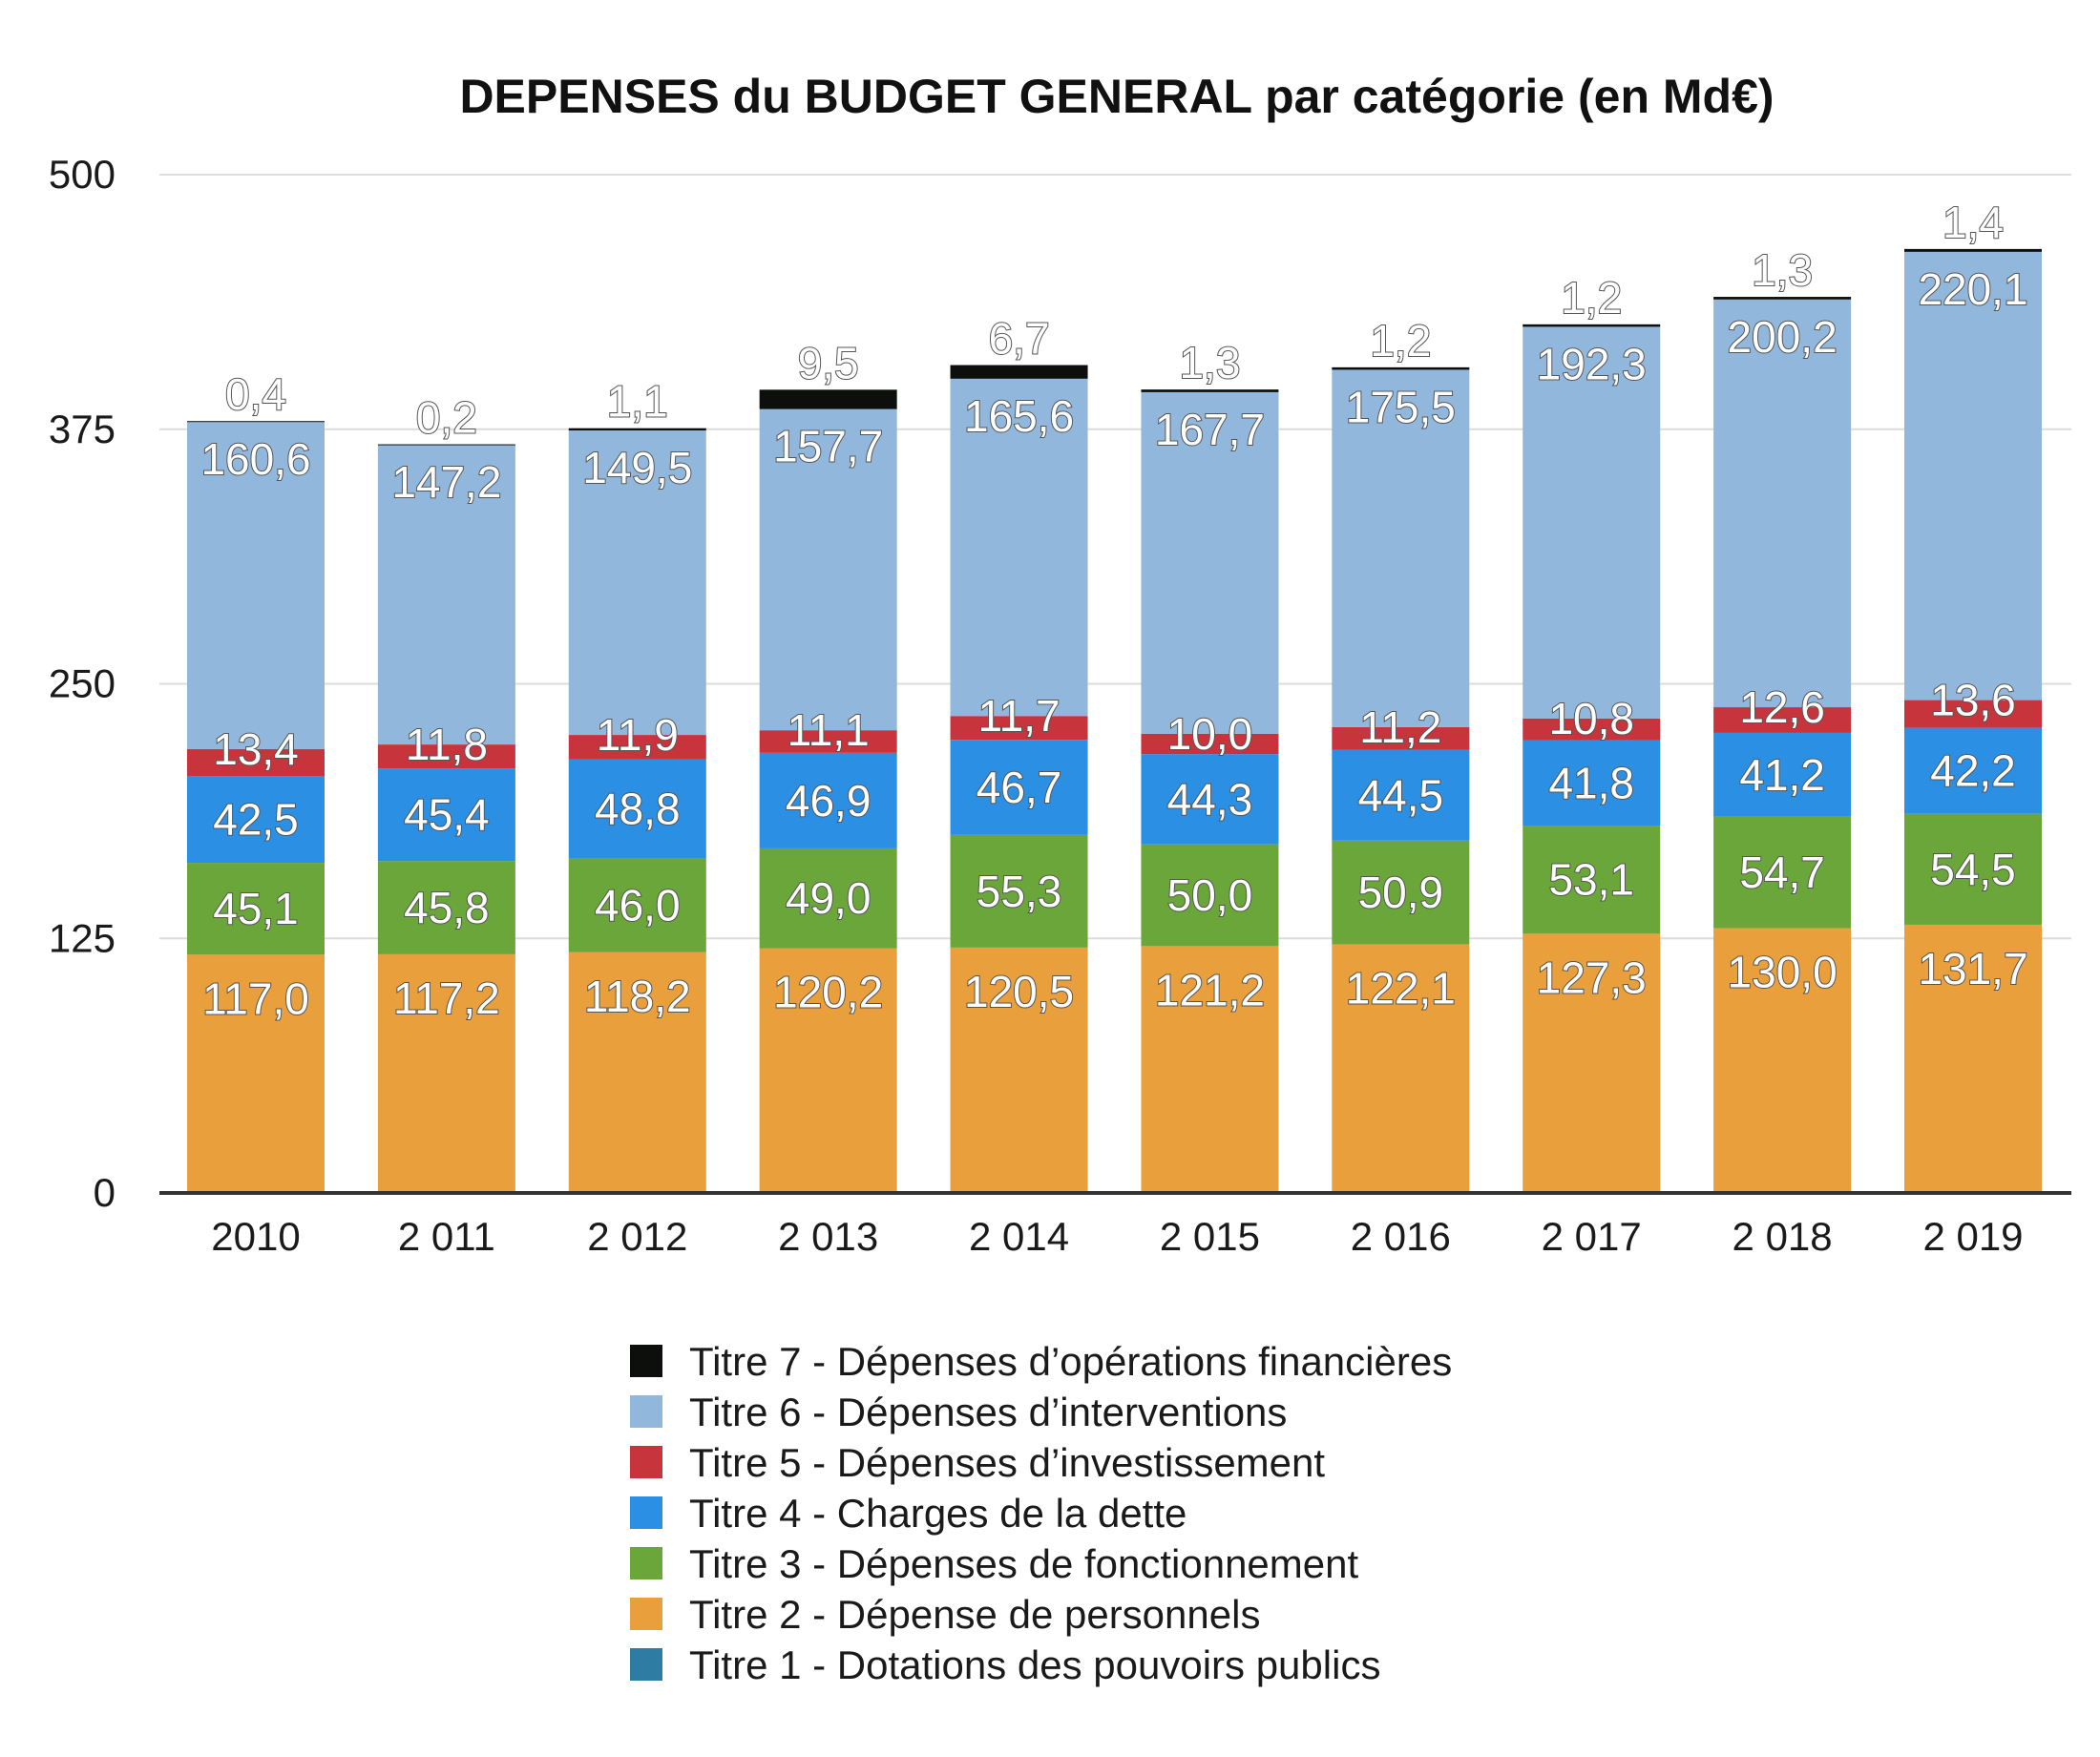  I want to click on data-label: 11,2, so click(1400, 727).